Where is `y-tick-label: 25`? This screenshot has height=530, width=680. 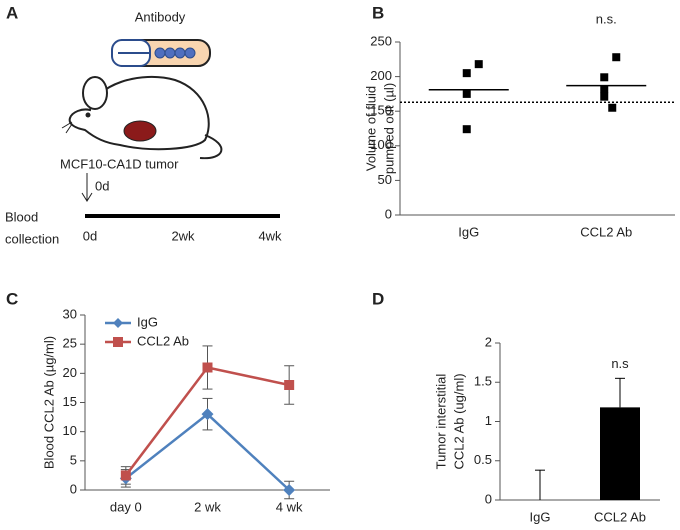 y-tick-label: 25 is located at coordinates (70, 343).